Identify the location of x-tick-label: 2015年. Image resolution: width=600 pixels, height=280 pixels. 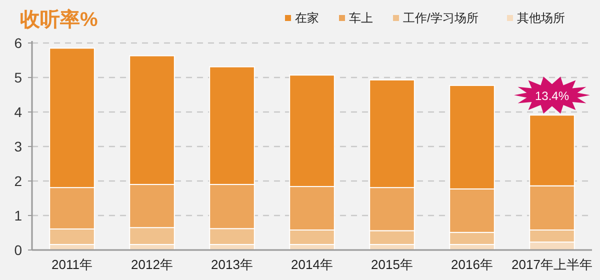
(392, 264).